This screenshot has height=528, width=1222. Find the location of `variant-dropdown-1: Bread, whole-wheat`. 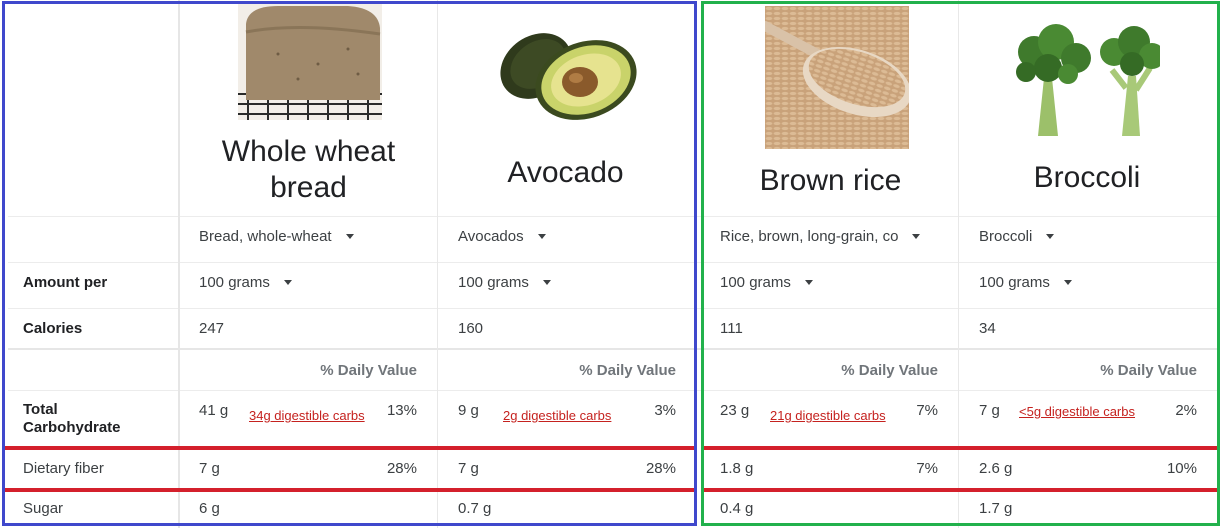

variant-dropdown-1: Bread, whole-wheat is located at coordinates (276, 236).